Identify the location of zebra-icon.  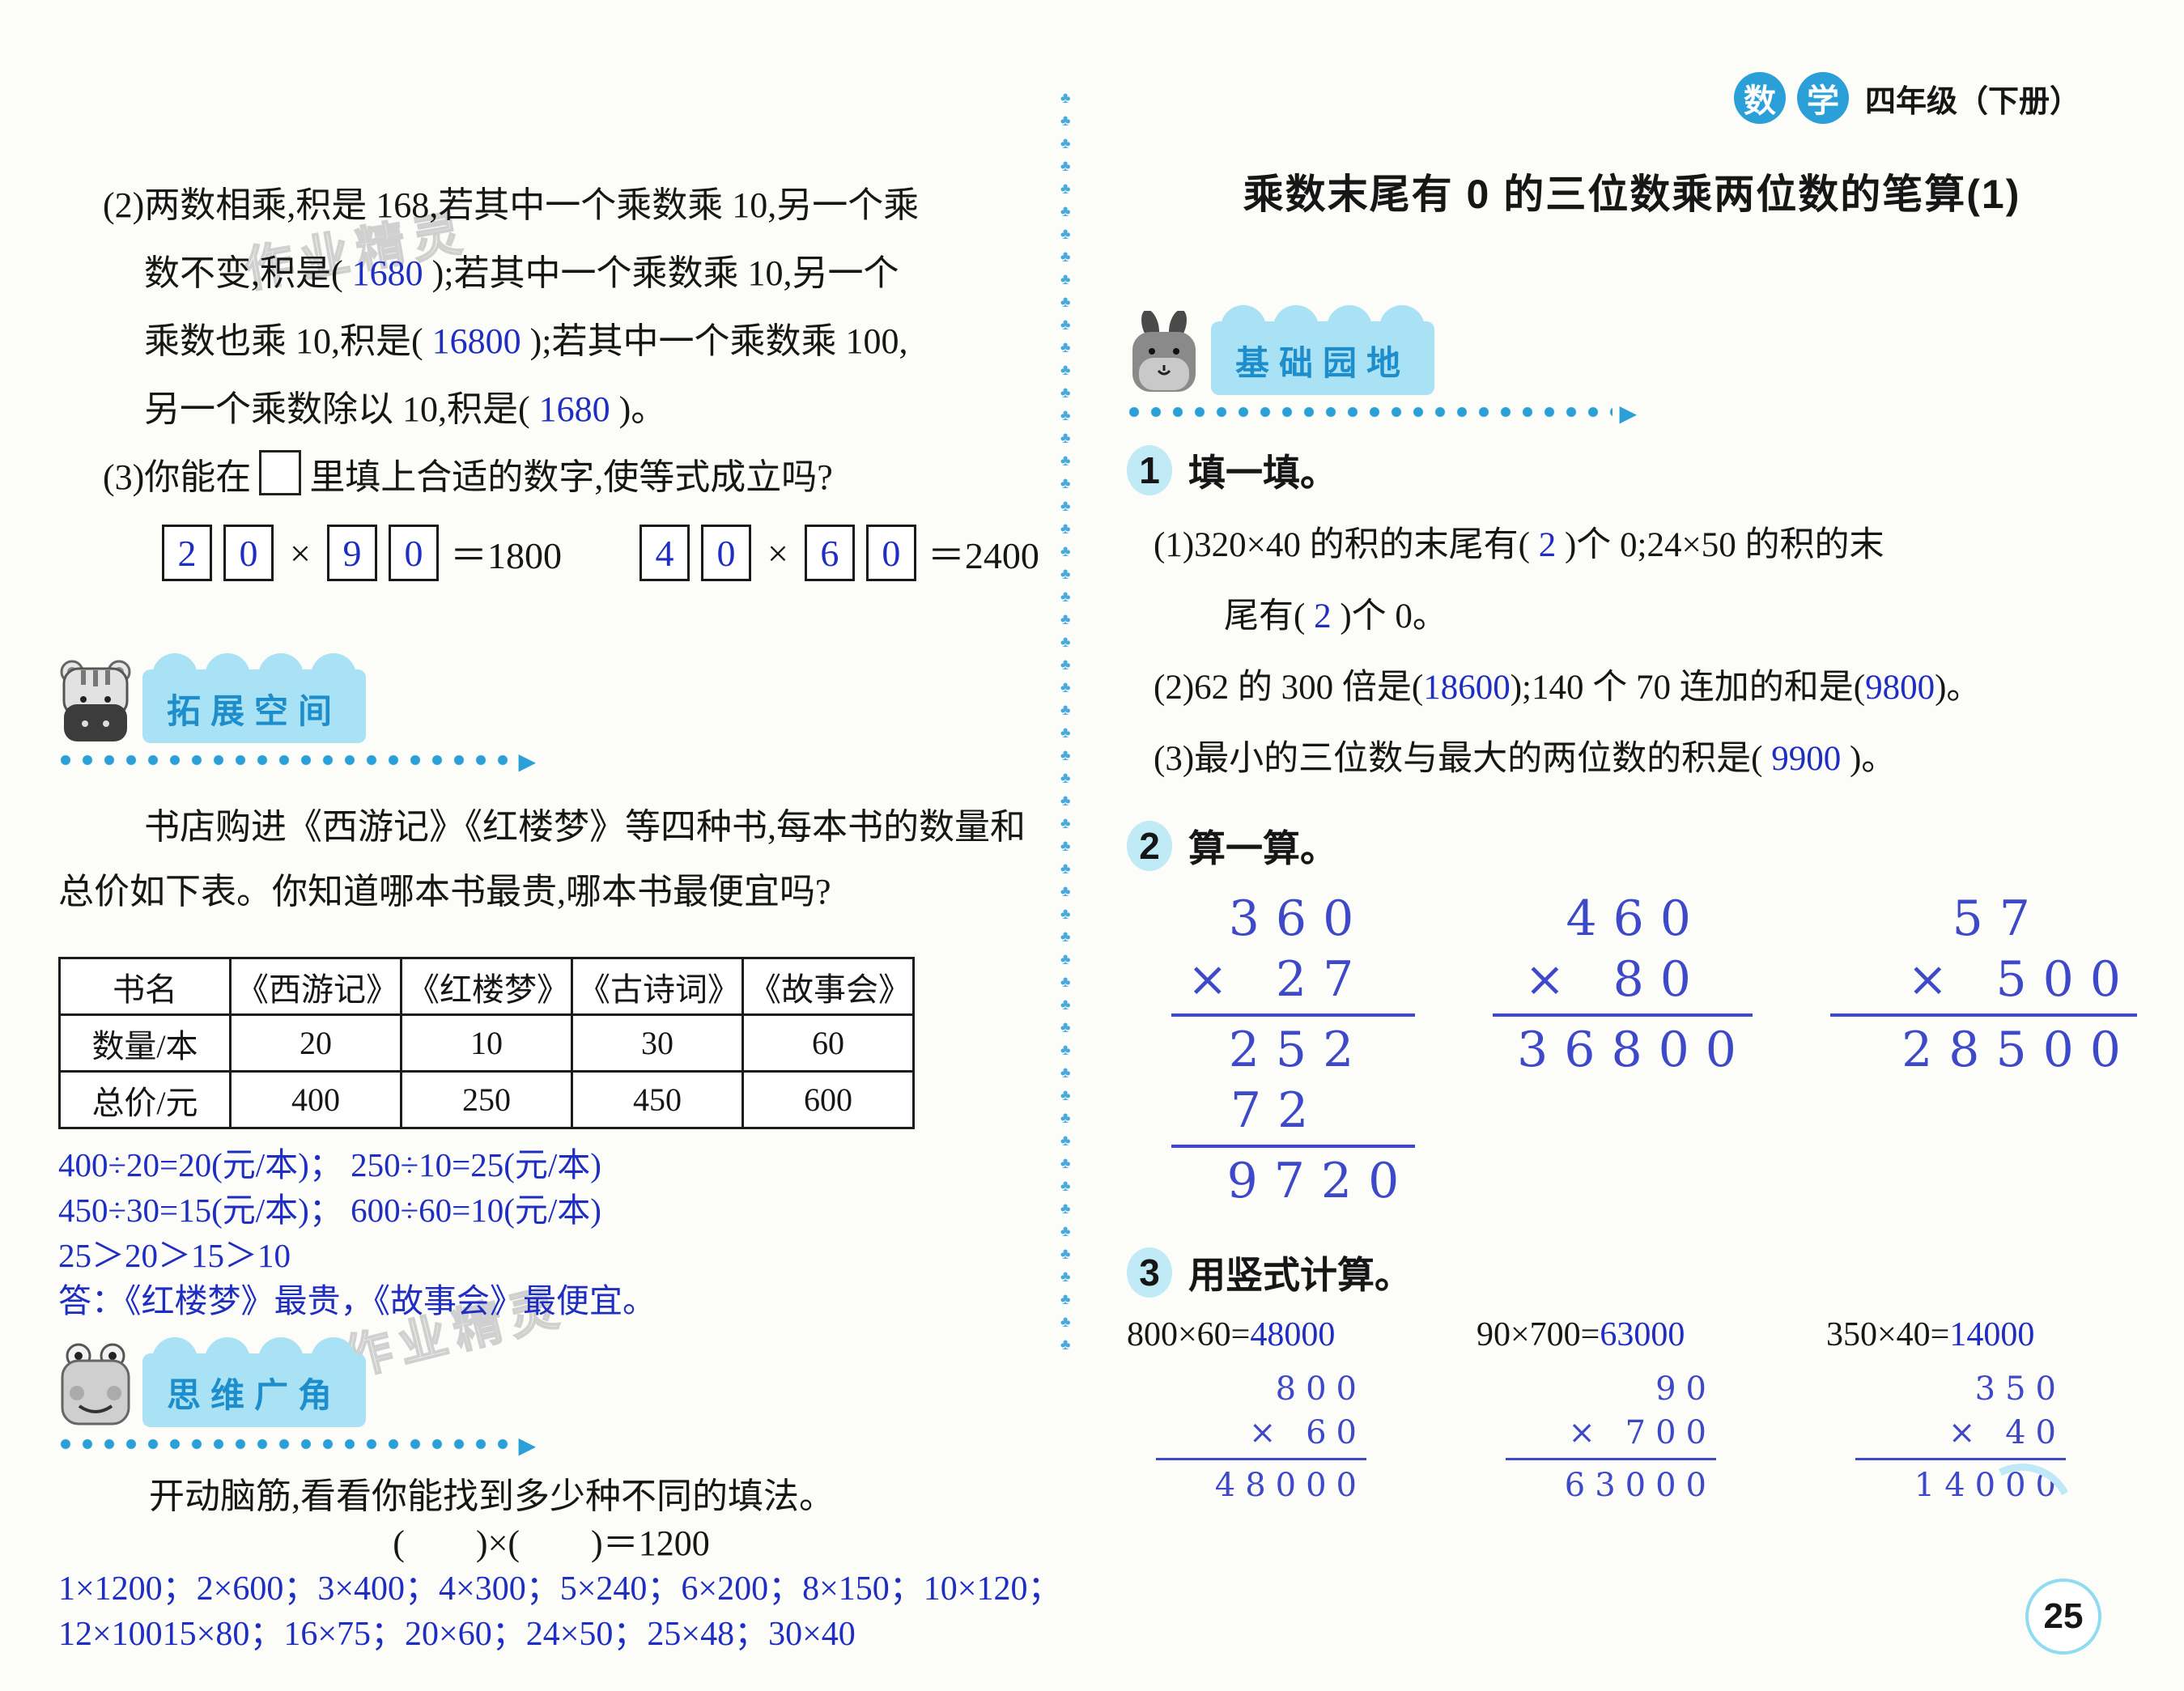
(96, 700).